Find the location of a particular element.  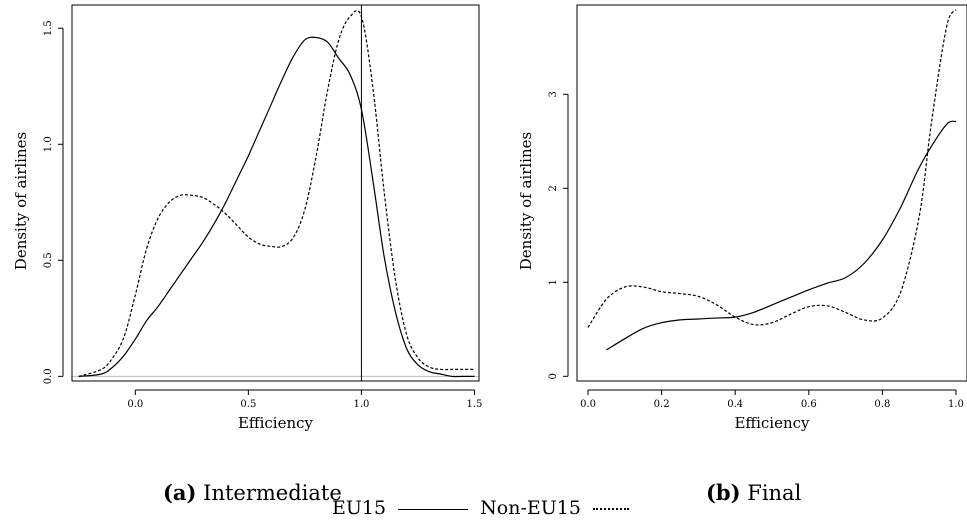

legend-eu15-label: EU15 is located at coordinates (359, 508).